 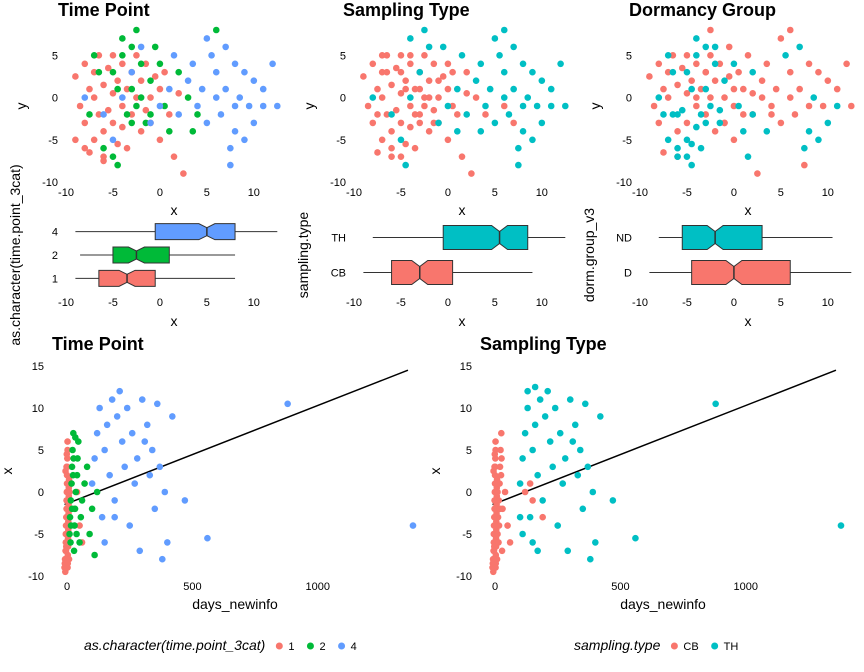 What do you see at coordinates (36, 577) in the screenshot?
I see `y-tick-label: -10` at bounding box center [36, 577].